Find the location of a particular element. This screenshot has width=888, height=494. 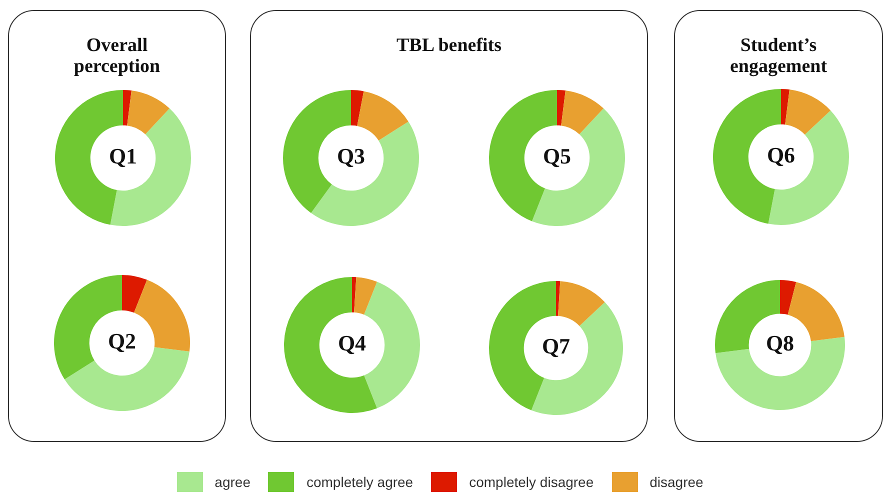

text: Q6 is located at coordinates (781, 155).